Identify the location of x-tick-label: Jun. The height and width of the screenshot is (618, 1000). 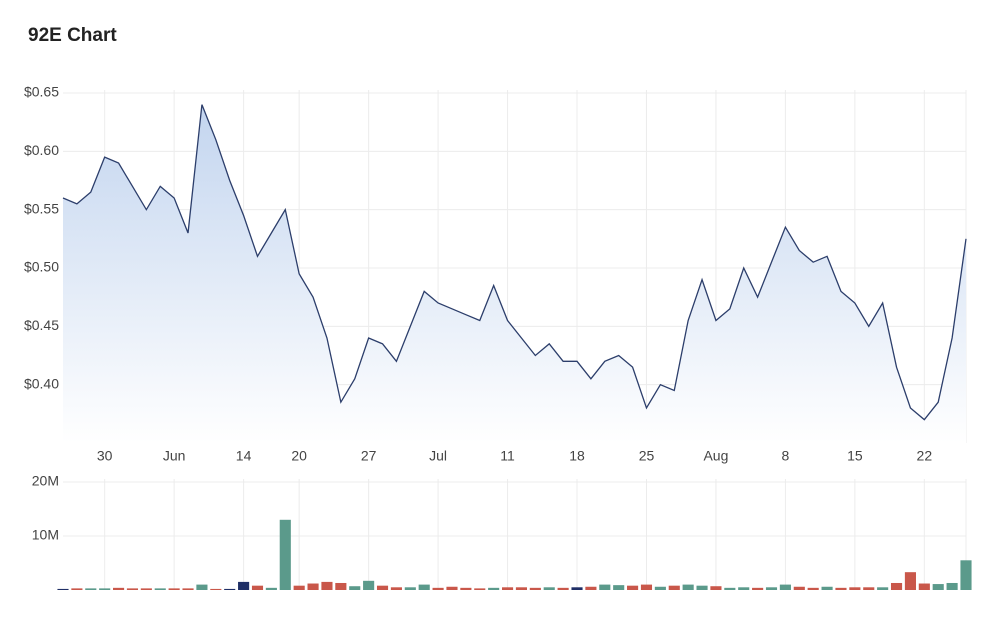
(174, 456).